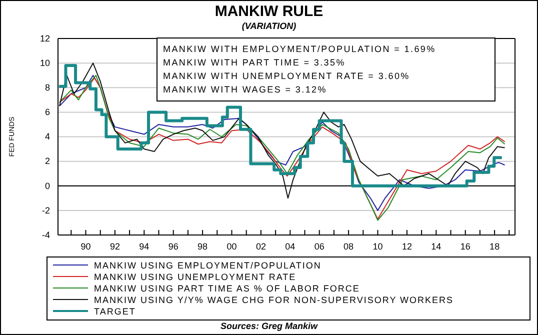  What do you see at coordinates (115, 311) in the screenshot?
I see `legend-label: TARGET` at bounding box center [115, 311].